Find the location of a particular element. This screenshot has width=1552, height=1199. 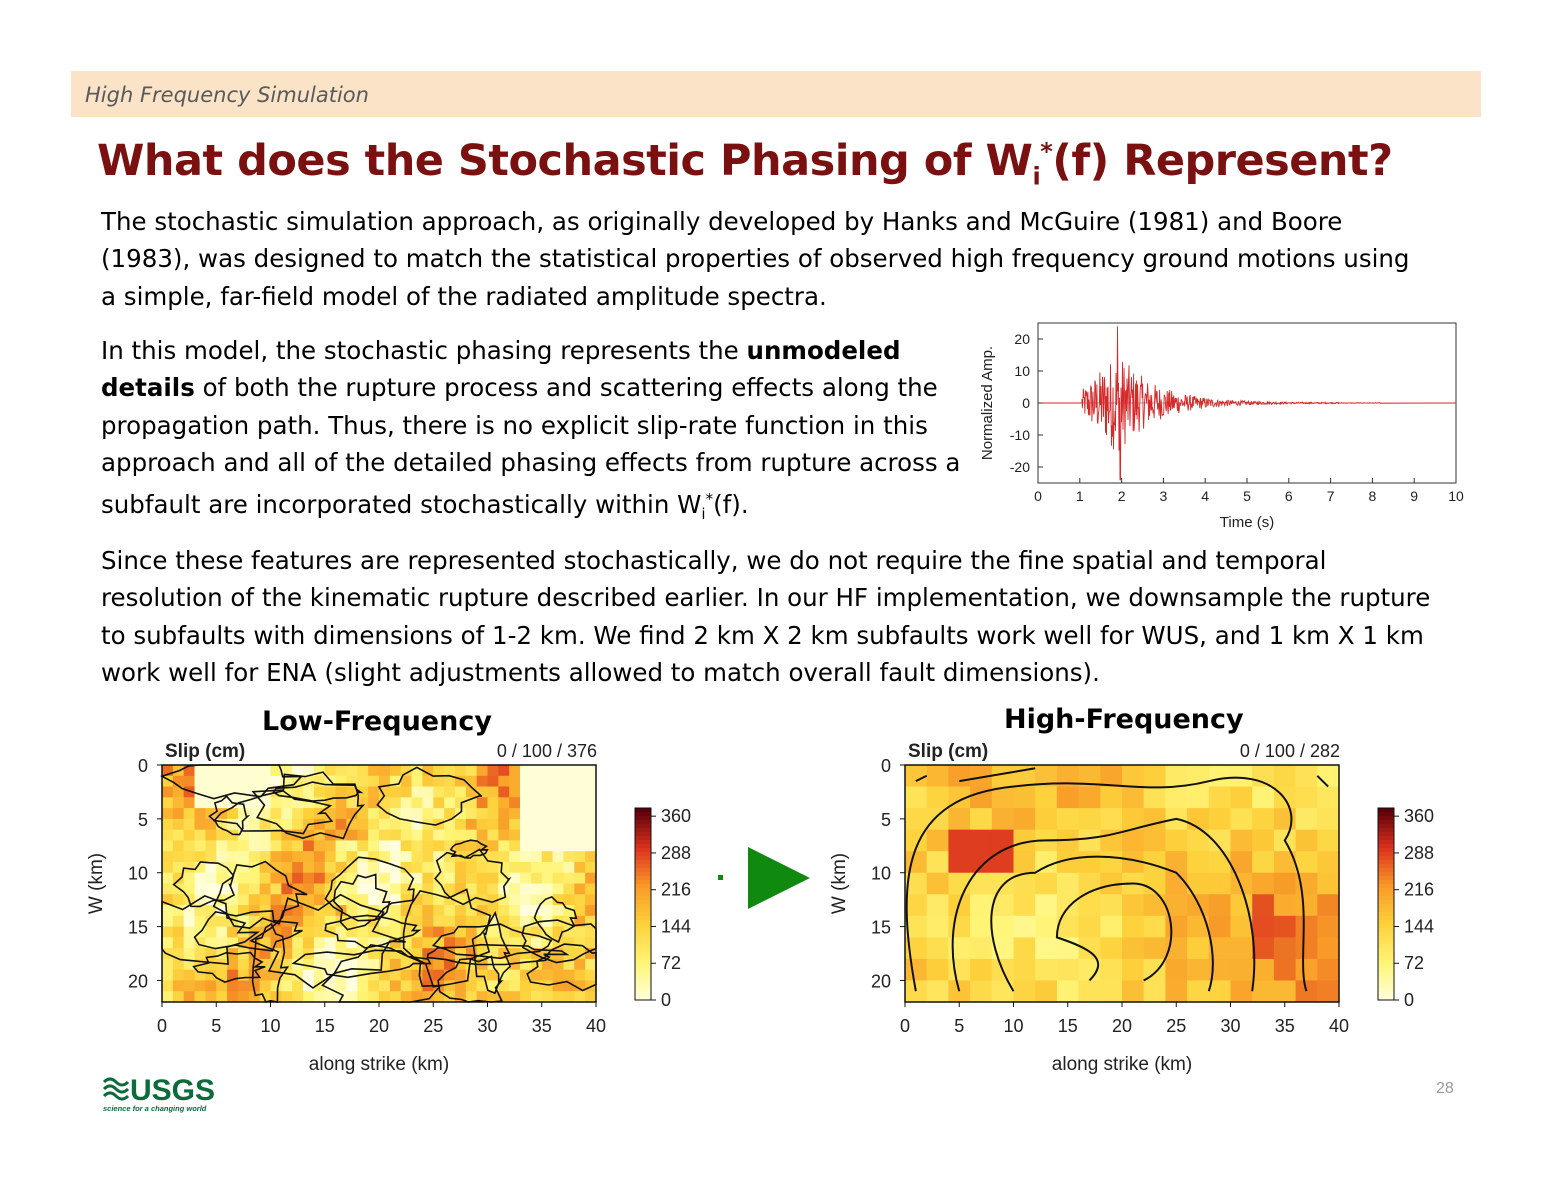

x-tick-label: 7 is located at coordinates (1331, 496).